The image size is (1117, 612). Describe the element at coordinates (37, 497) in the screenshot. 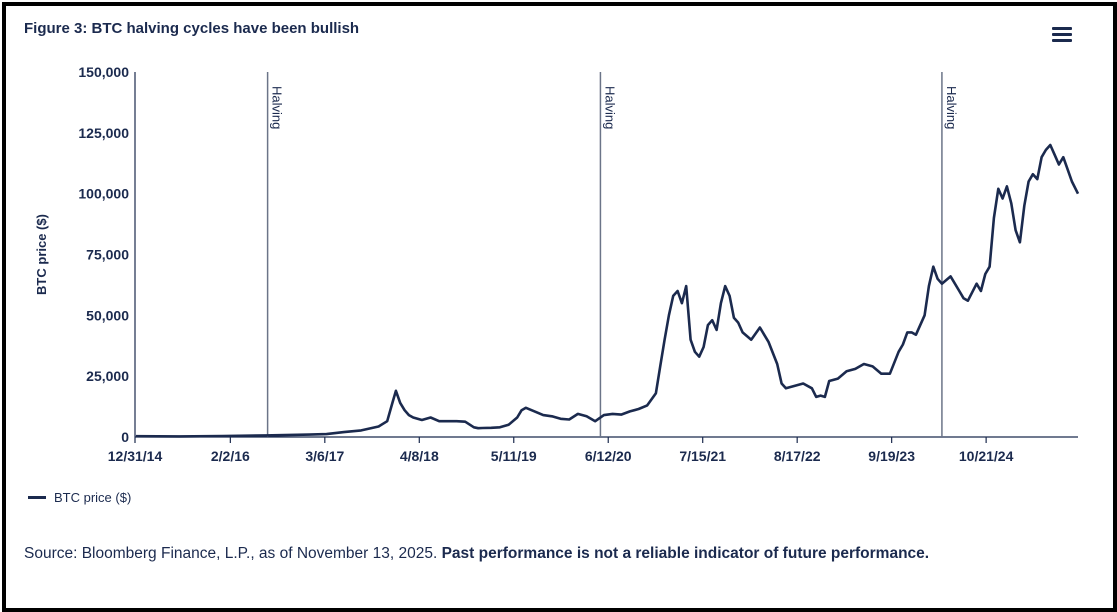

I see `legend-line-swatch` at that location.